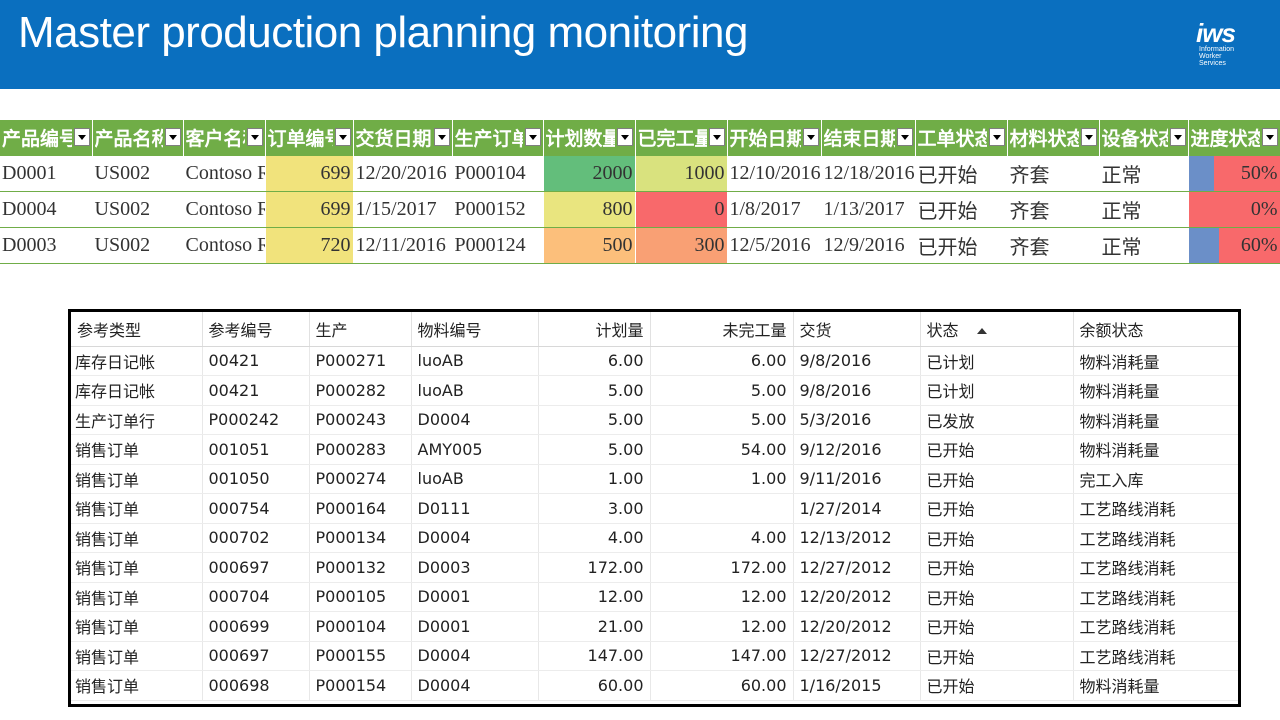 This screenshot has width=1280, height=720. What do you see at coordinates (498, 137) in the screenshot?
I see `excel-header-prod-order: 生产订单` at bounding box center [498, 137].